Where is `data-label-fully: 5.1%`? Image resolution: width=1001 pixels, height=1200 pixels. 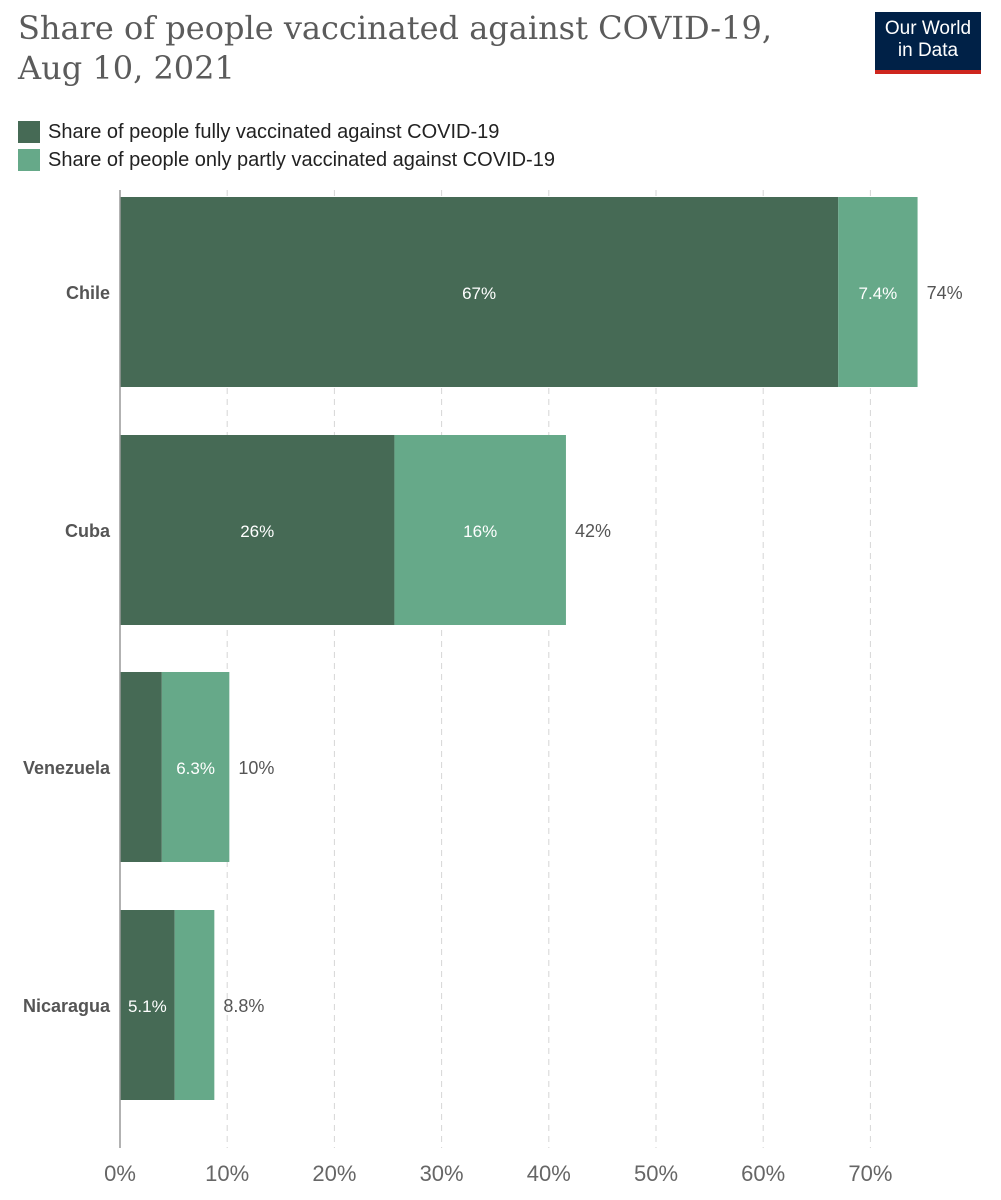 data-label-fully: 5.1% is located at coordinates (147, 1006).